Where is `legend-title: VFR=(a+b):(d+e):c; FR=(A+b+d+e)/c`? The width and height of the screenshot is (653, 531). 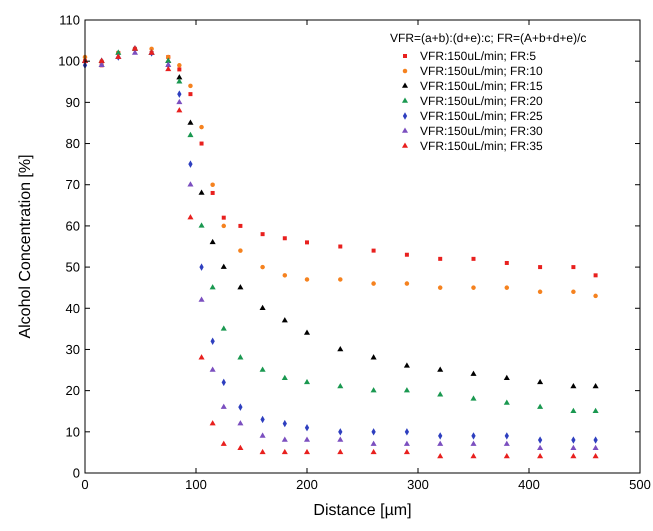 legend-title: VFR=(a+b):(d+e):c; FR=(A+b+d+e)/c is located at coordinates (488, 38).